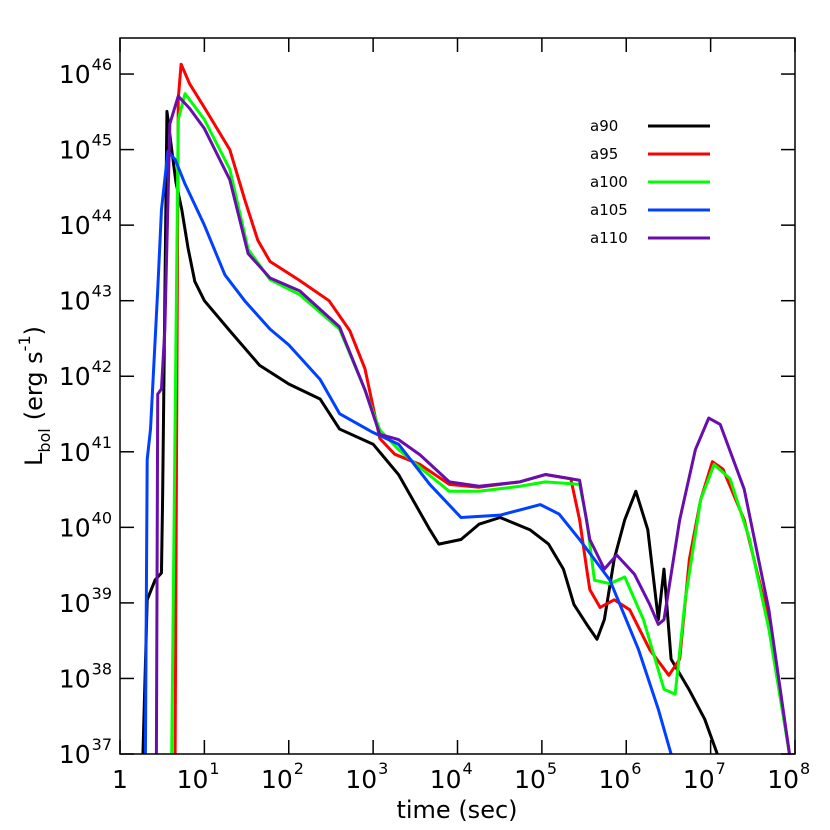 The height and width of the screenshot is (830, 830). What do you see at coordinates (552, 768) in the screenshot?
I see `x-tick-label-exponent: 5` at bounding box center [552, 768].